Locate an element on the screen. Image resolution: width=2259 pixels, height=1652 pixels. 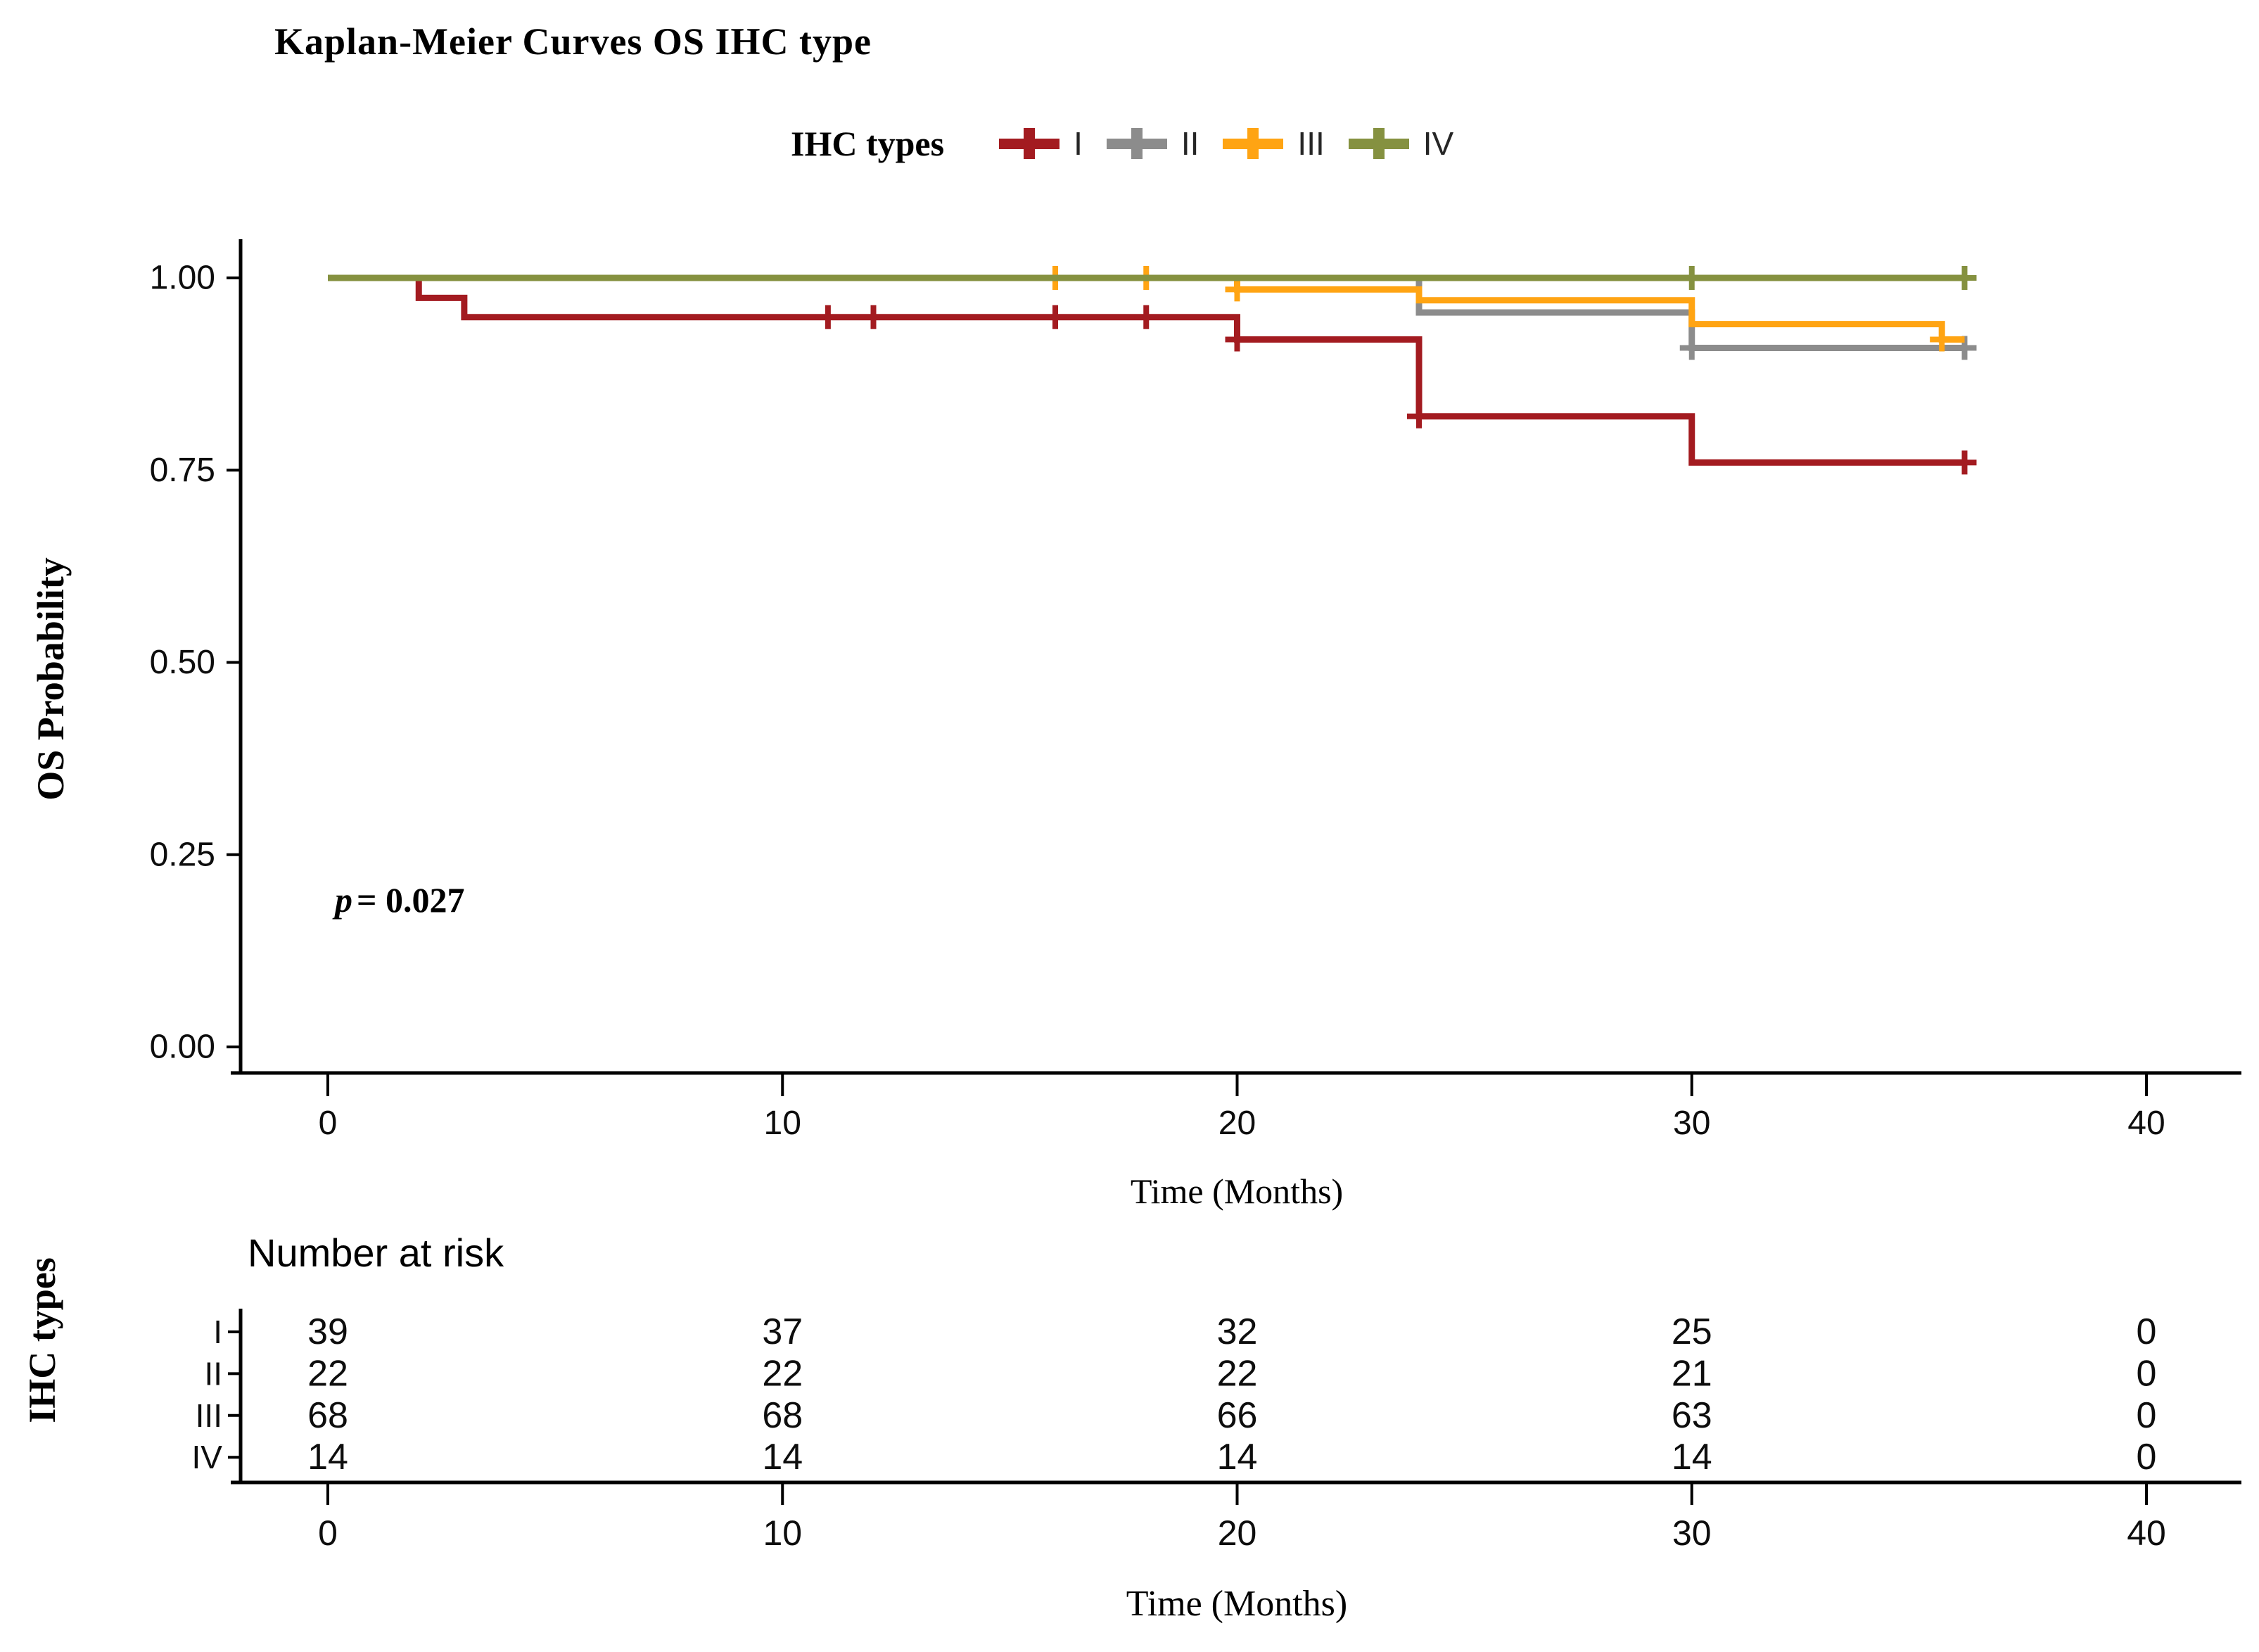
risk-table-axis-title: IHC types is located at coordinates (42, 1340).